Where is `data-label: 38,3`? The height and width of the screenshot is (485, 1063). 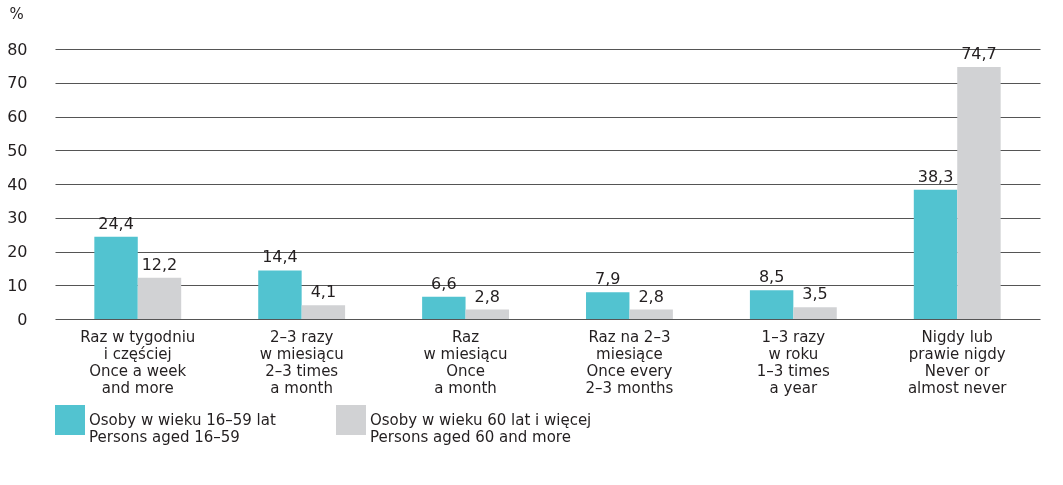 data-label: 38,3 is located at coordinates (935, 176).